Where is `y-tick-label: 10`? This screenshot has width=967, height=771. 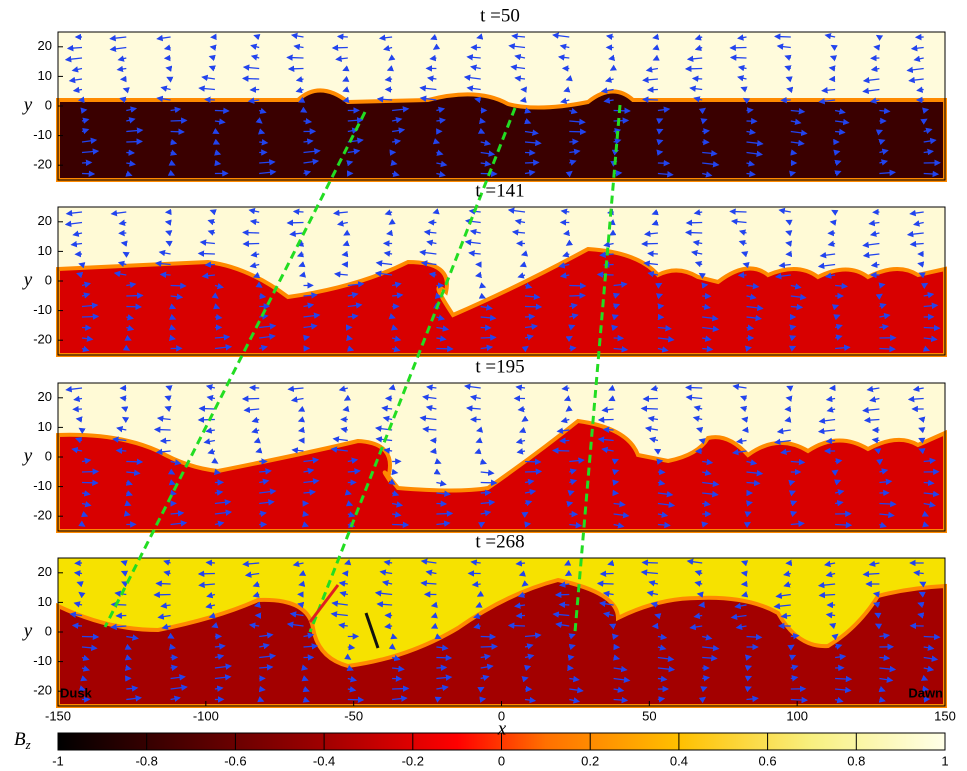
y-tick-label: 10 is located at coordinates (45, 426).